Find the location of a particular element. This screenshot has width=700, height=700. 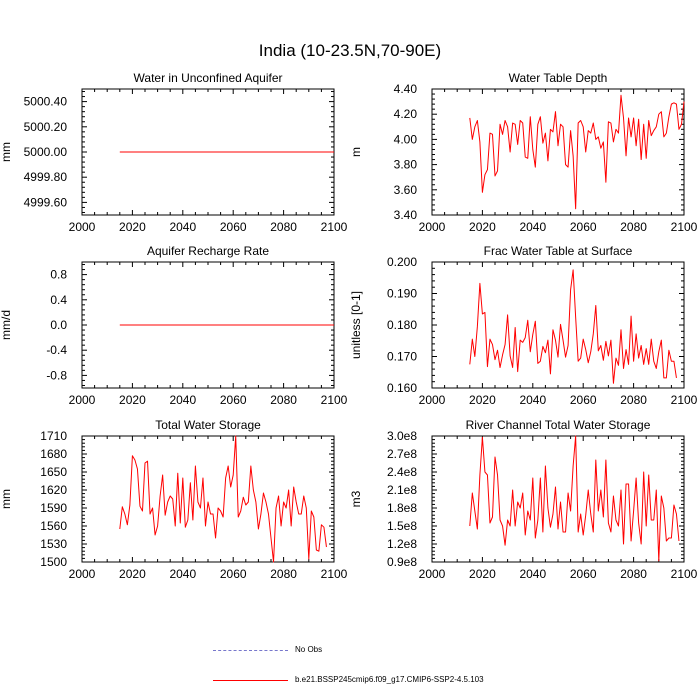

y-tick-label: 4.20 is located at coordinates (406, 114).